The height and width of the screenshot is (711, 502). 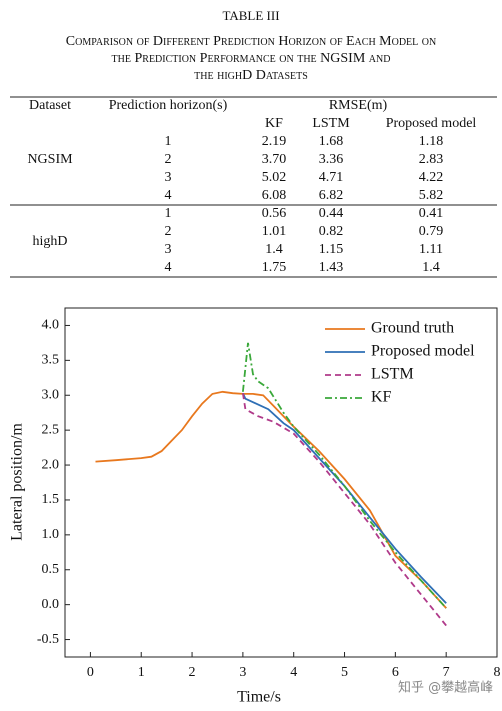 I want to click on y-tick-label: 3.5, so click(x=51, y=360).